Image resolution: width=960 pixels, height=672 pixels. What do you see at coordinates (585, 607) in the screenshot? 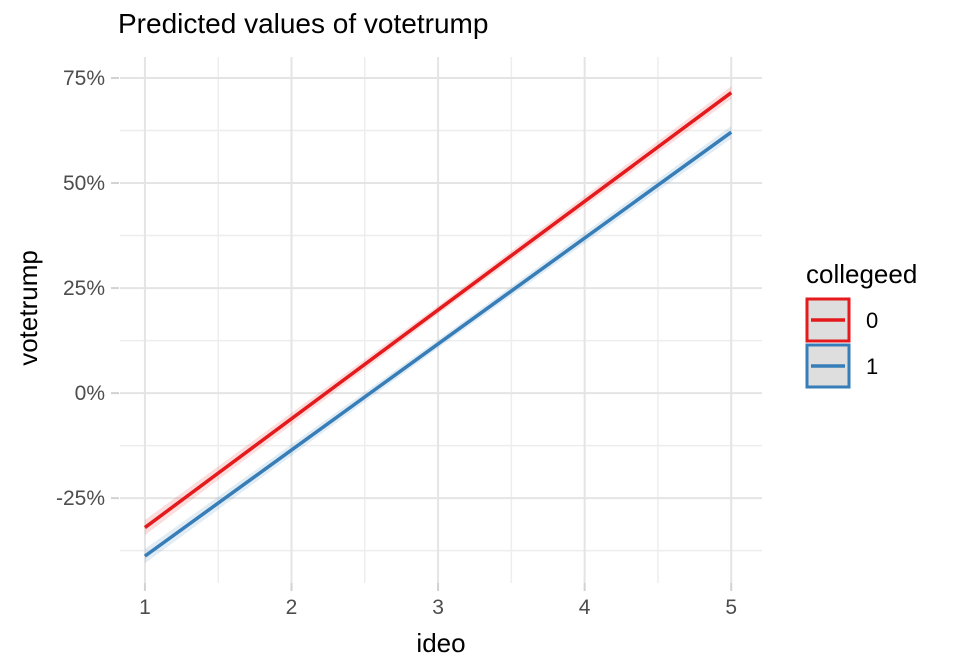
I see `x-tick-label: 4` at bounding box center [585, 607].